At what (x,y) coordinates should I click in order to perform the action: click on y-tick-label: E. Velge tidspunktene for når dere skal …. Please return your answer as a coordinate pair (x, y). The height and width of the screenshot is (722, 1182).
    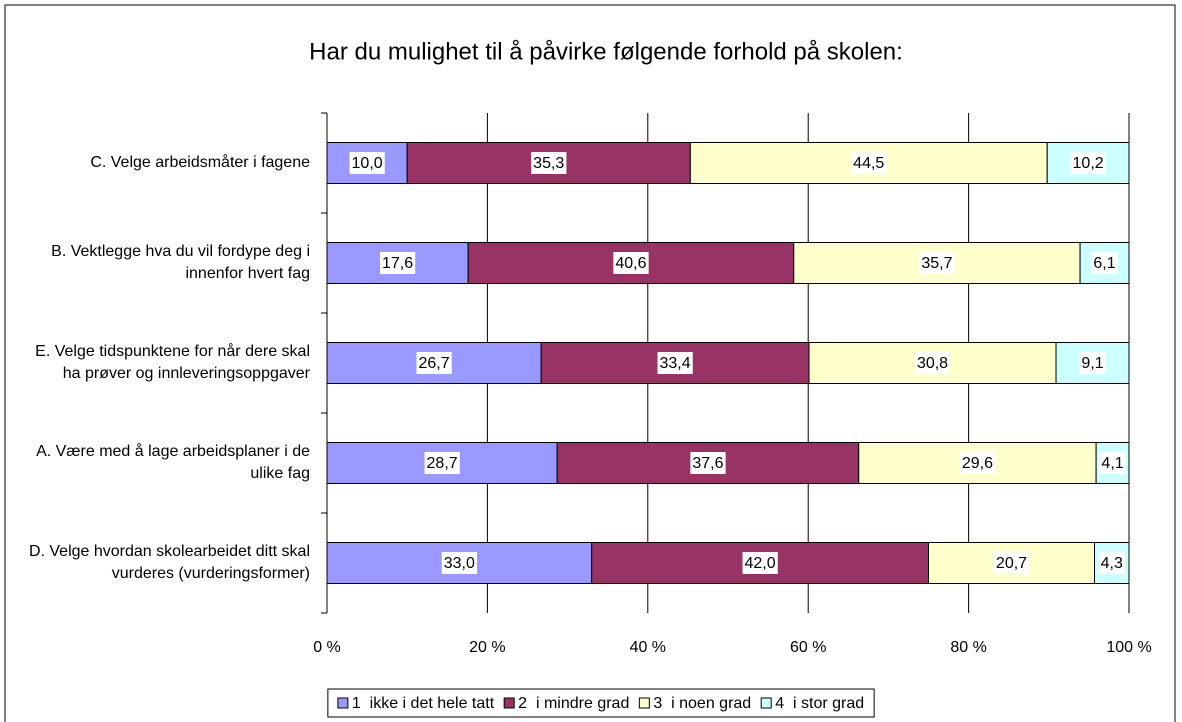
    Looking at the image, I should click on (172, 362).